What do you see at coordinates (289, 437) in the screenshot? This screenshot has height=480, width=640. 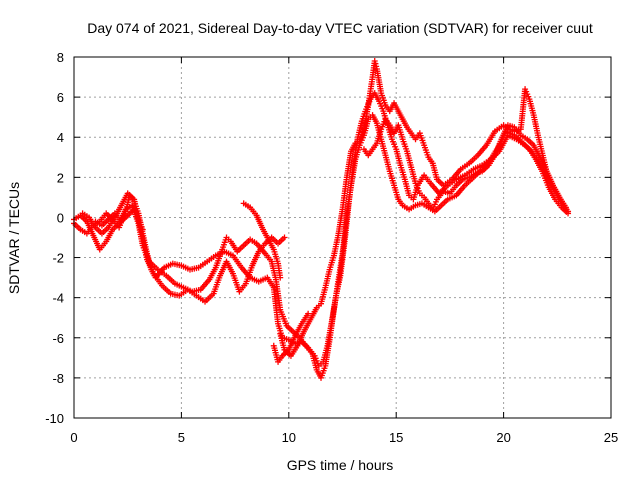 I see `x-tick-label: 10` at bounding box center [289, 437].